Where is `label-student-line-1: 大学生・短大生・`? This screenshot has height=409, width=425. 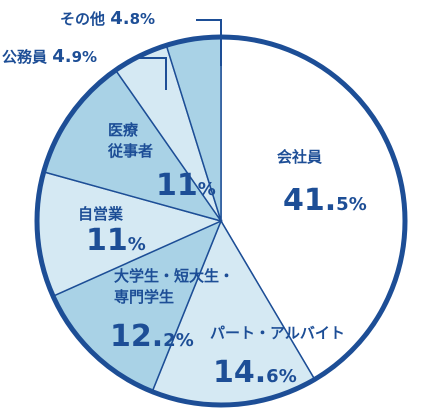 label-student-line-1: 大学生・短大生・ is located at coordinates (174, 276).